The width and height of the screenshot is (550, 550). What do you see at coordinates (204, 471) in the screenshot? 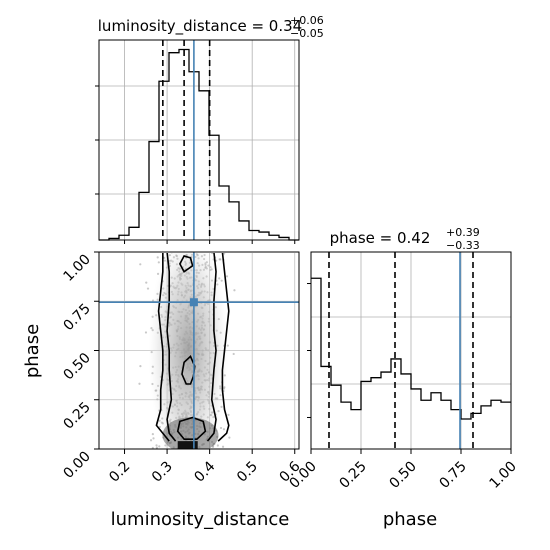
I see `x-tick-label: 0.4` at bounding box center [204, 471].